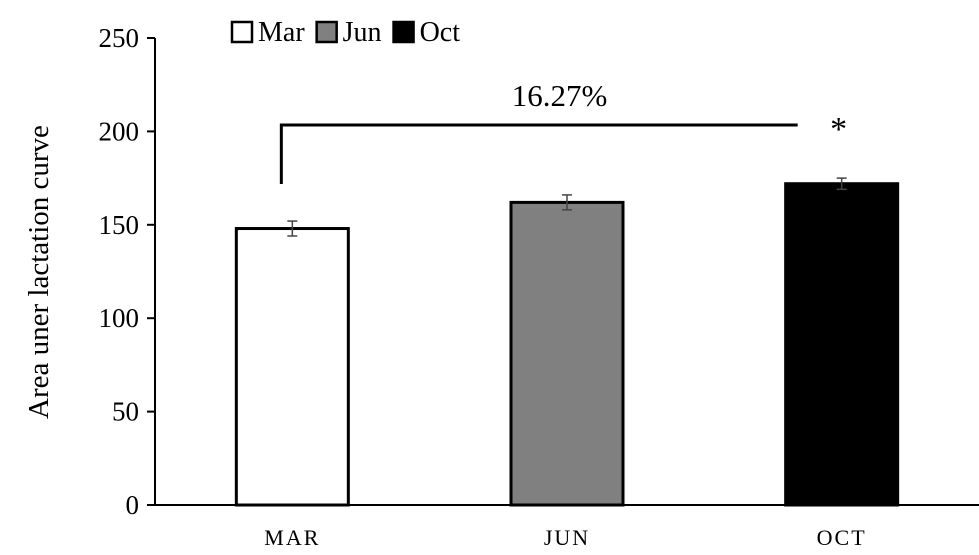 This screenshot has width=979, height=555. Describe the element at coordinates (567, 207) in the screenshot. I see `error-bars` at that location.